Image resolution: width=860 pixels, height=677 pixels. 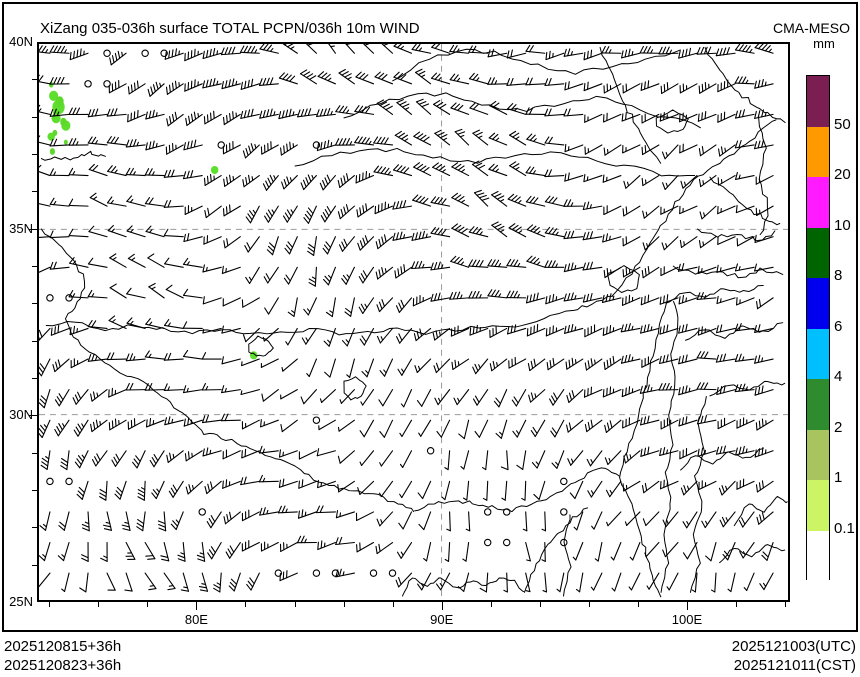 I want to click on myanmar-border, so click(x=640, y=537).